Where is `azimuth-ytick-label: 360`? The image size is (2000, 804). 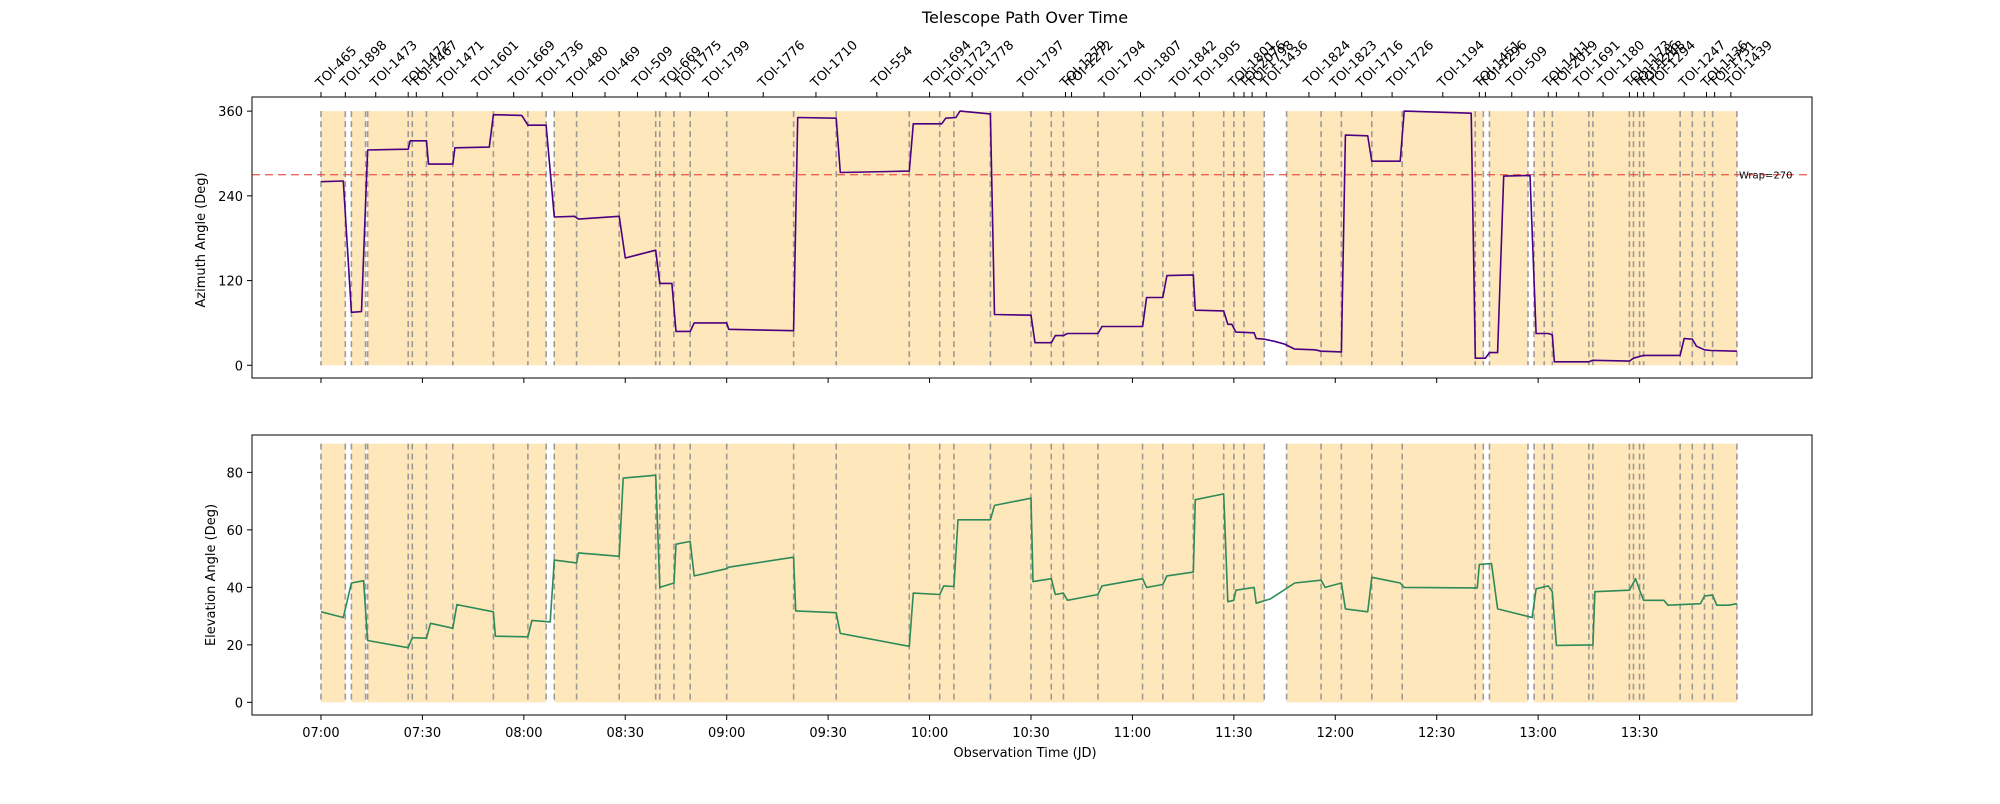 azimuth-ytick-label: 360 is located at coordinates (230, 112).